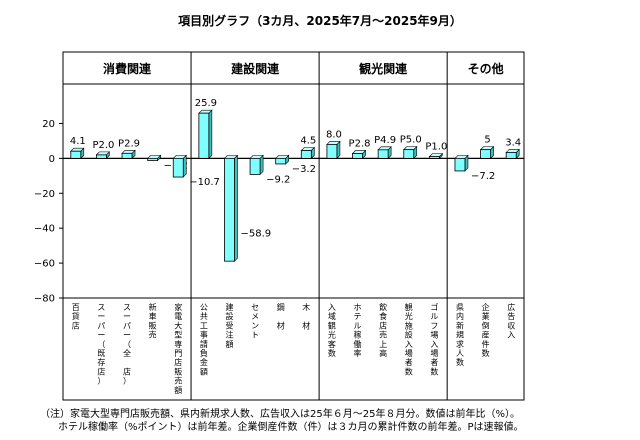 Image resolution: width=640 pixels, height=440 pixels. What do you see at coordinates (52, 159) in the screenshot?
I see `y-tick-label: 0` at bounding box center [52, 159].